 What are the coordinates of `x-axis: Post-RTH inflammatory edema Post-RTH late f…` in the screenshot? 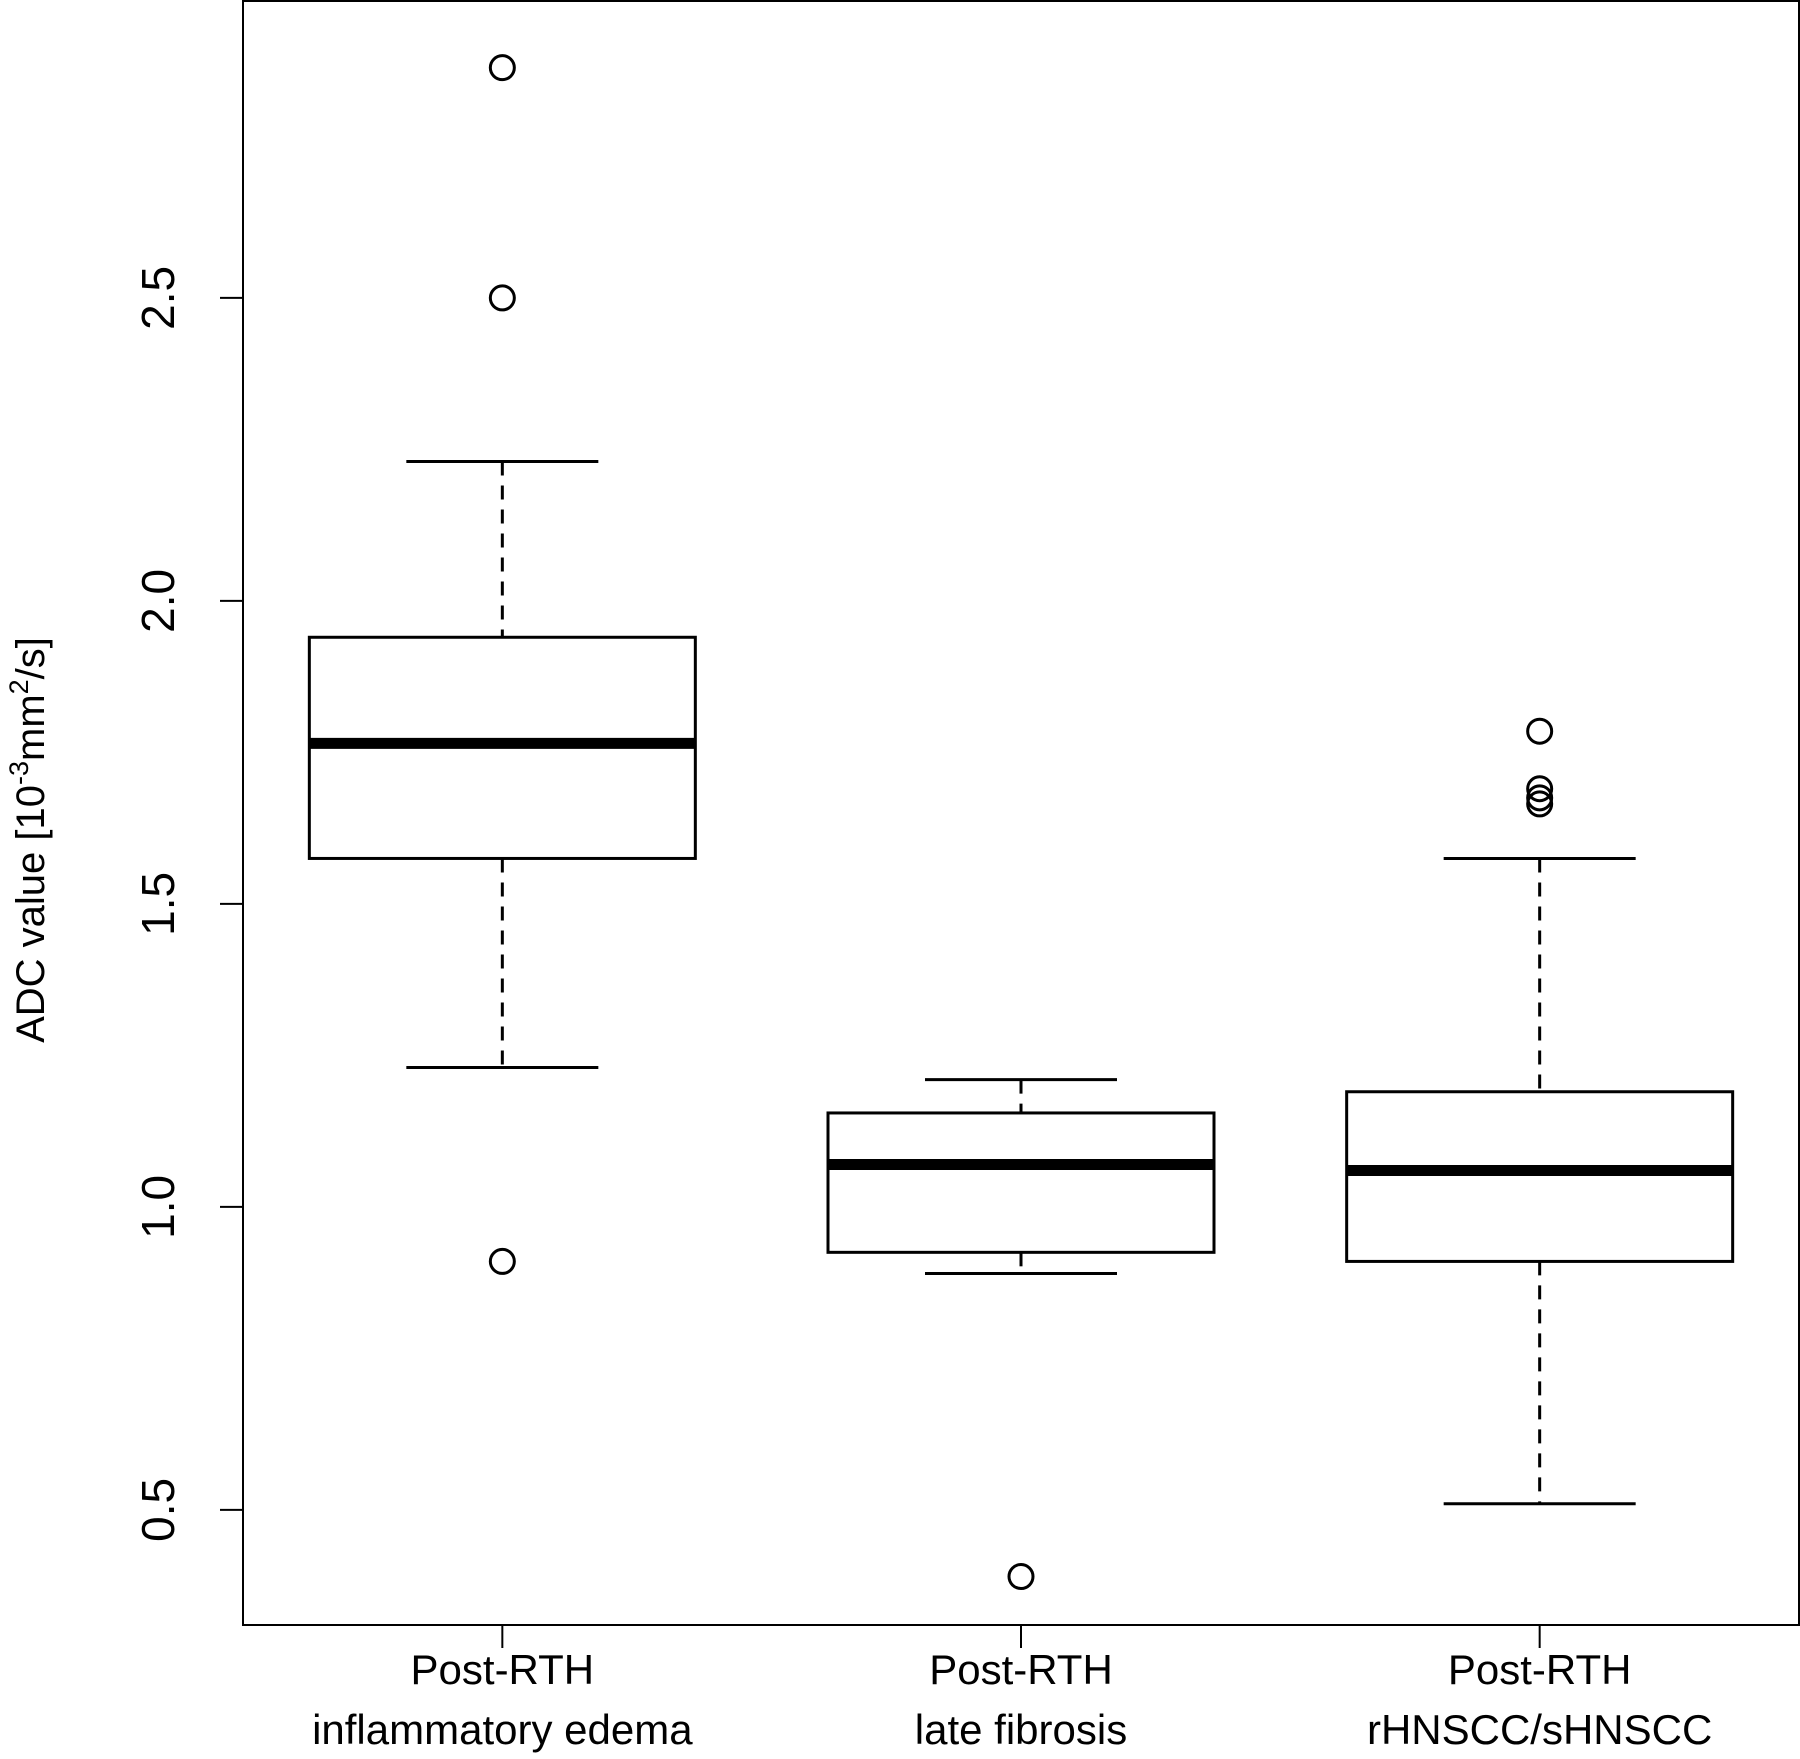 It's located at (1012, 1689).